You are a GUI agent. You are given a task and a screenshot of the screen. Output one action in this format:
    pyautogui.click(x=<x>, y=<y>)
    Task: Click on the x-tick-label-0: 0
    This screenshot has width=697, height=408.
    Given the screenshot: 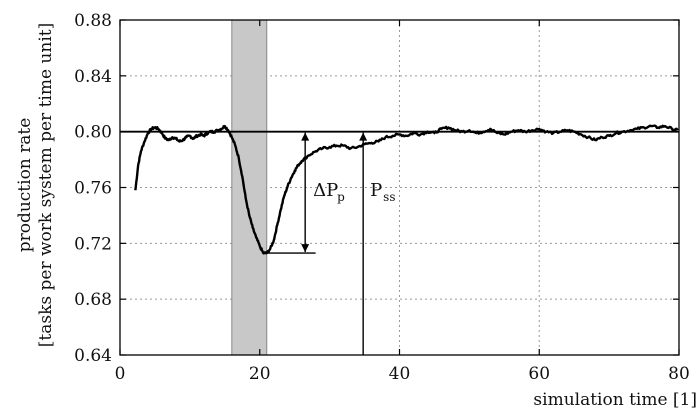 What is the action you would take?
    pyautogui.click(x=120, y=374)
    